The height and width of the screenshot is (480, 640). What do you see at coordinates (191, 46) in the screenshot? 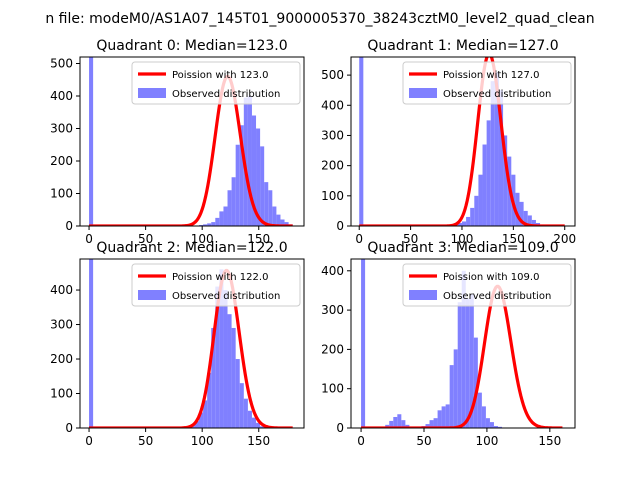
I see `panel-title: Quadrant 0: Median=123.0` at bounding box center [191, 46].